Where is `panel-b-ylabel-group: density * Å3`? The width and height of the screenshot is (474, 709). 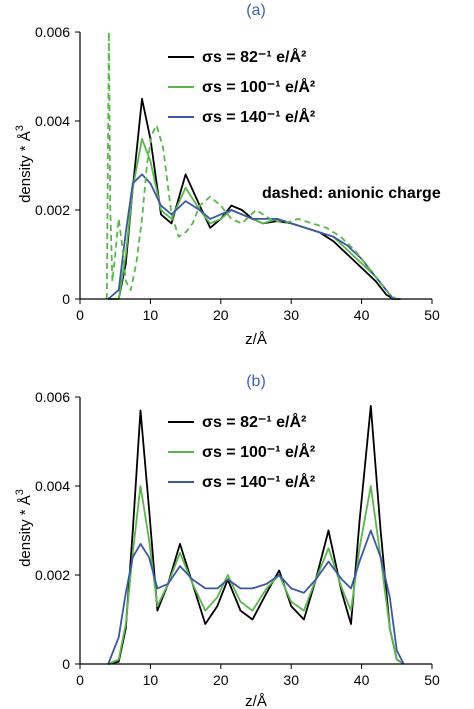
panel-b-ylabel-group: density * Å3 is located at coordinates (24, 528).